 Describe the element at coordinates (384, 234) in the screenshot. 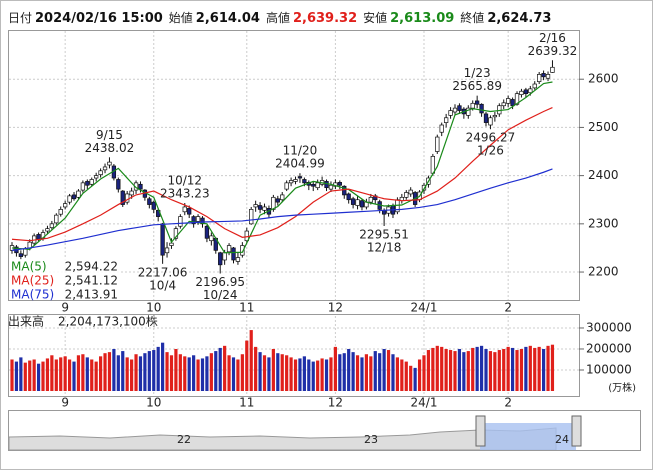

I see `annotation-value: 2295.51` at that location.